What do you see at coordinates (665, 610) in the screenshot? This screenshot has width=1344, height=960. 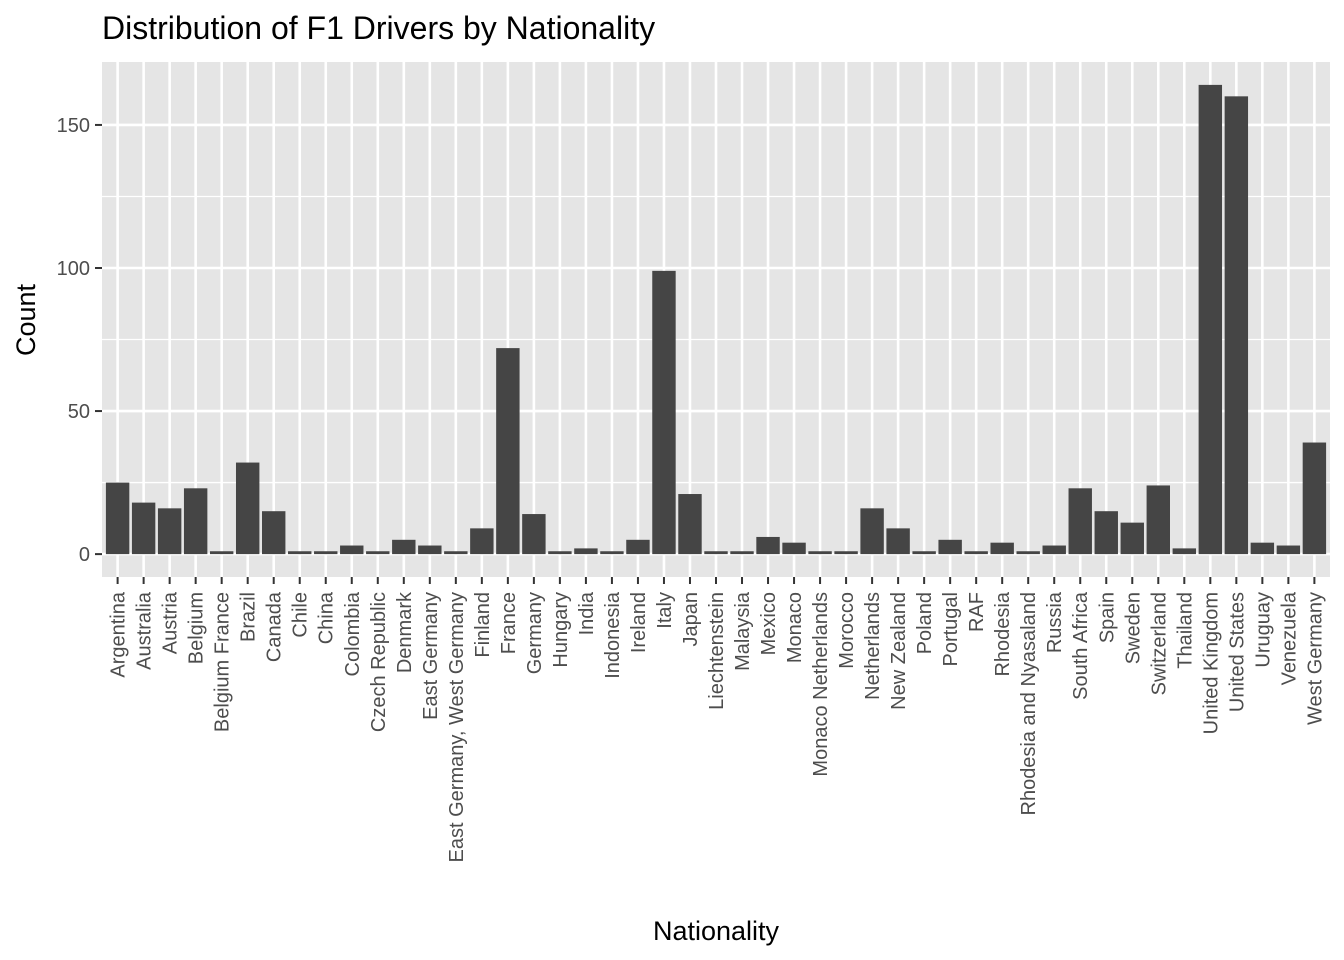 I see `x-tick-label: Italy` at bounding box center [665, 610].